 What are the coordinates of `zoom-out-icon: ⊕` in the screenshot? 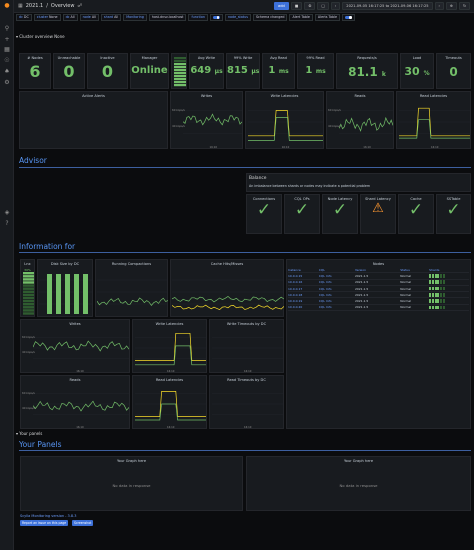 It's located at (451, 6).